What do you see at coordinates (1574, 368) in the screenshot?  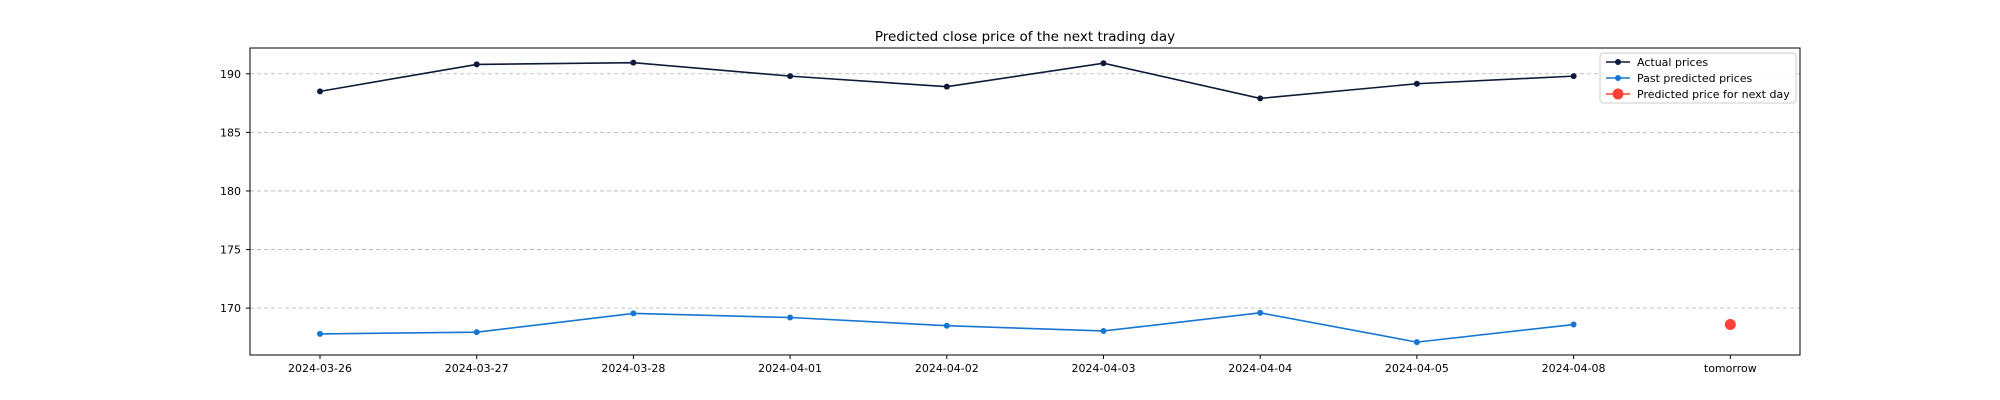 I see `x-tick-label: 2024-04-08` at bounding box center [1574, 368].